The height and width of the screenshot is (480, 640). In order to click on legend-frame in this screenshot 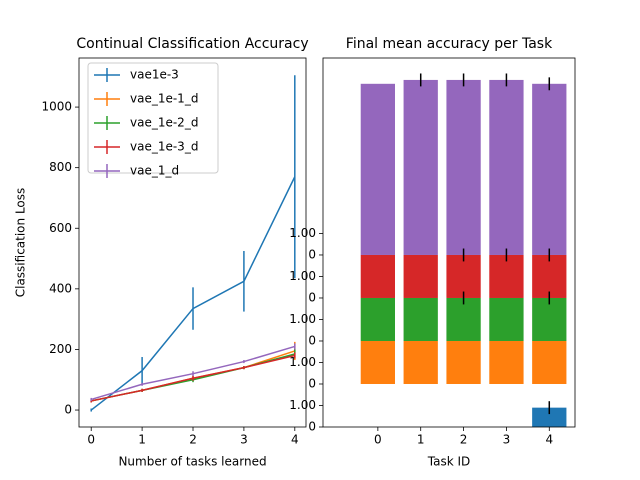, I will do `click(153, 118)`.